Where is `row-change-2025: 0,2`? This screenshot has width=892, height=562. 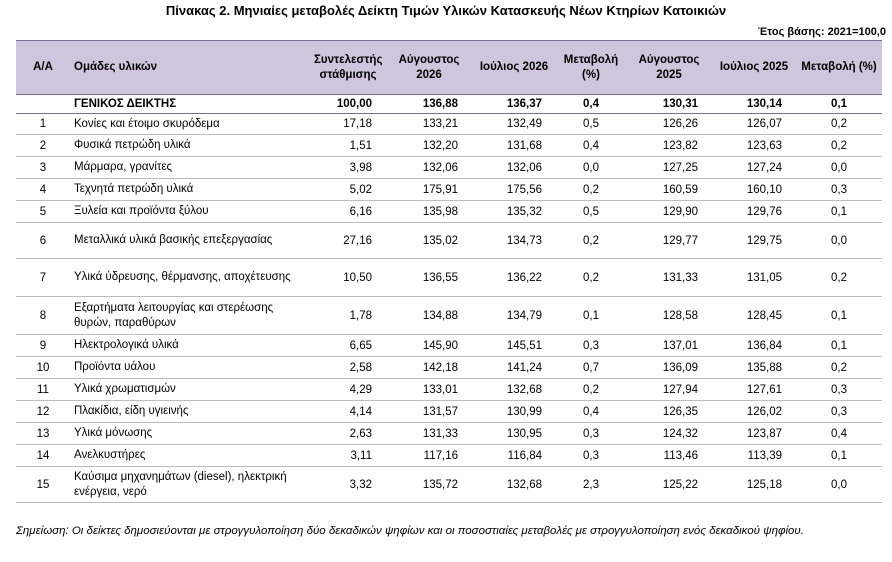
row-change-2025: 0,2 is located at coordinates (839, 124).